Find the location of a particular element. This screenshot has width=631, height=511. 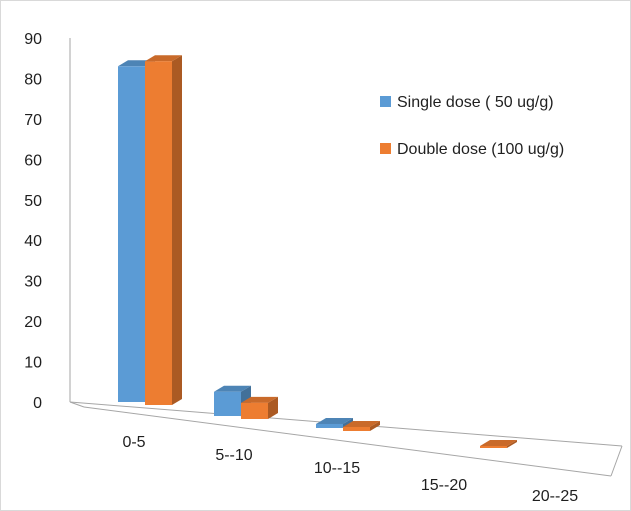

y-tick-label-40: 40 is located at coordinates (33, 241).